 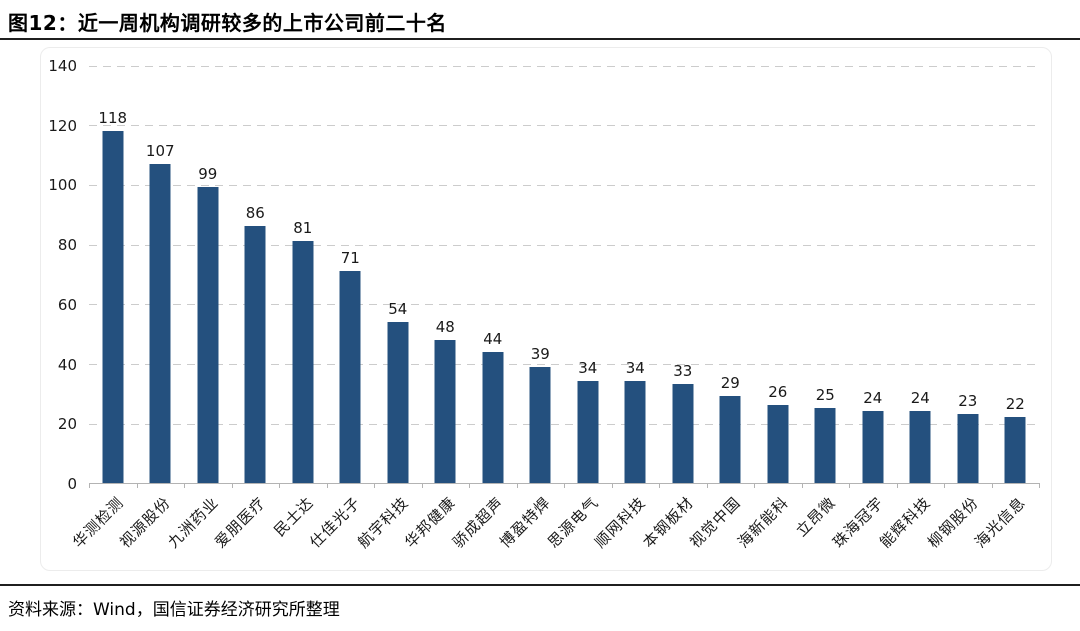 What do you see at coordinates (778, 392) in the screenshot?
I see `bar-value-label: 26` at bounding box center [778, 392].